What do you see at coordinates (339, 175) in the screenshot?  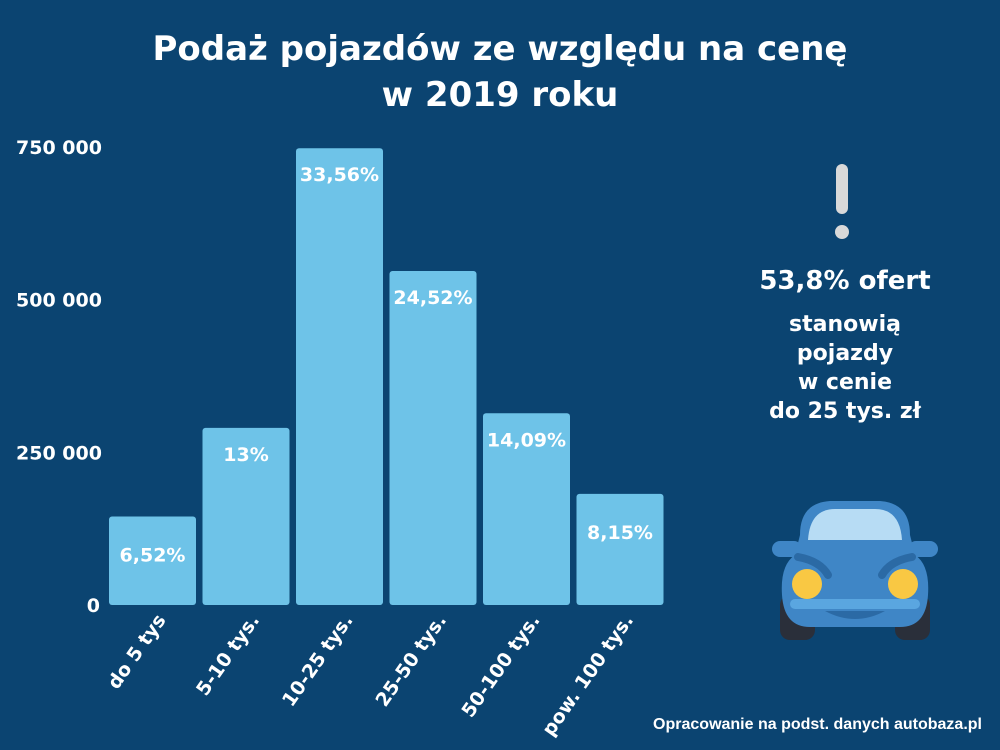 I see `data-label: 33,56%` at bounding box center [339, 175].